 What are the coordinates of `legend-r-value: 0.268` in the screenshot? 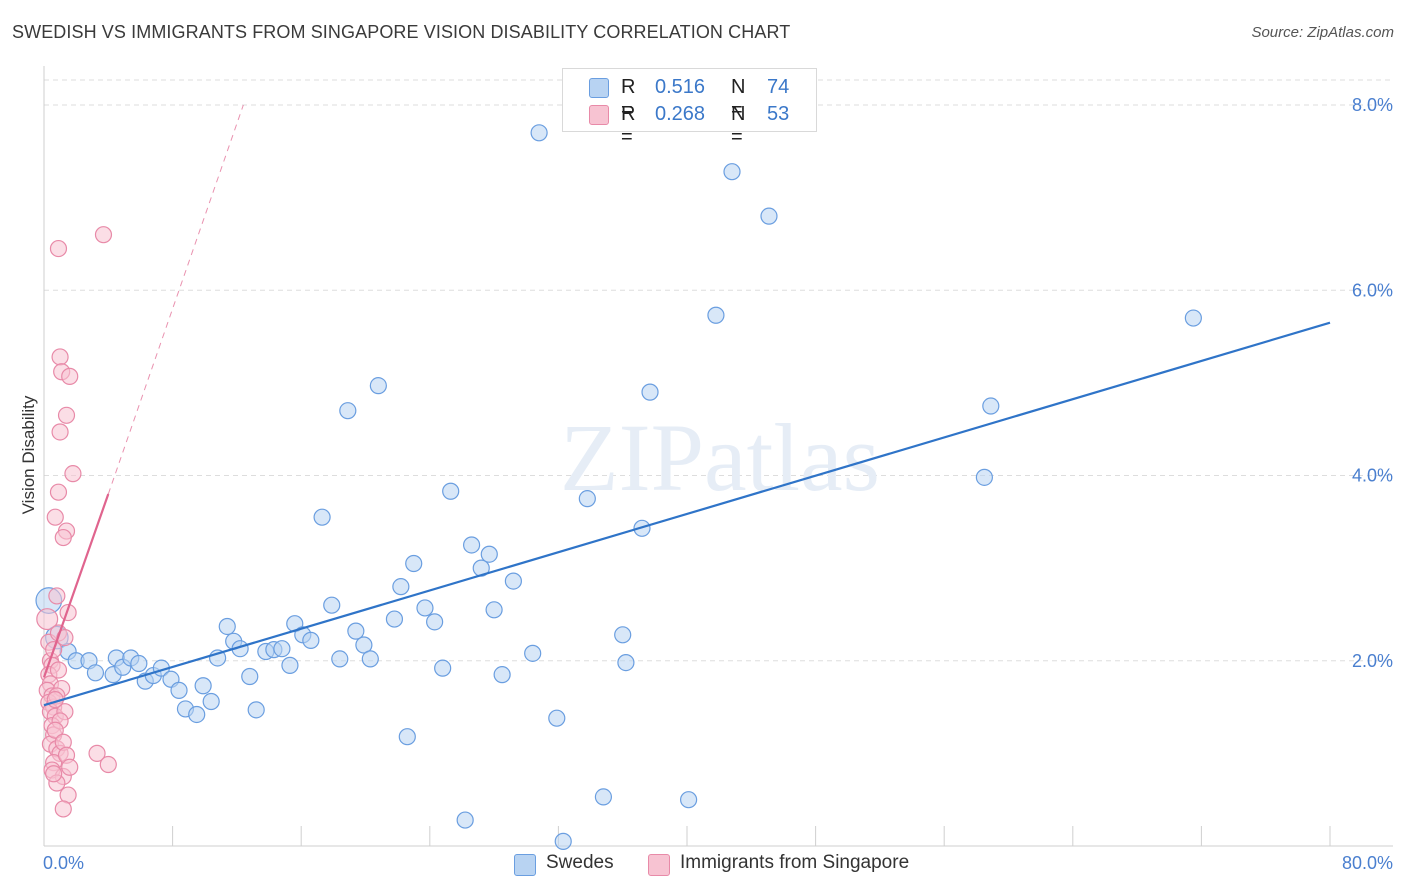 It's located at (680, 114).